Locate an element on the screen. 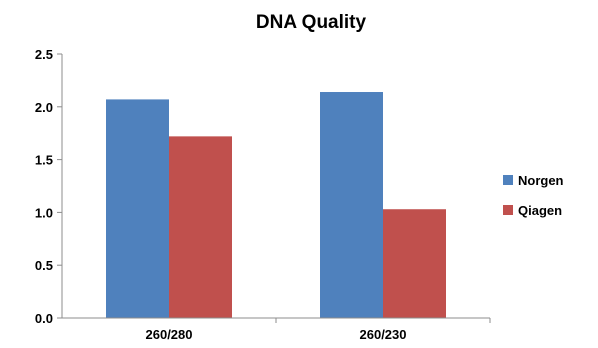  legend-label-qiagen: Qiagen is located at coordinates (540, 210).